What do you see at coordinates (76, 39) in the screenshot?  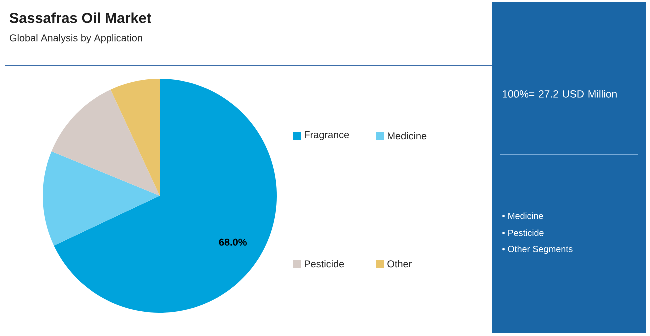 I see `chart-subtitle: Global Analysis by Application` at bounding box center [76, 39].